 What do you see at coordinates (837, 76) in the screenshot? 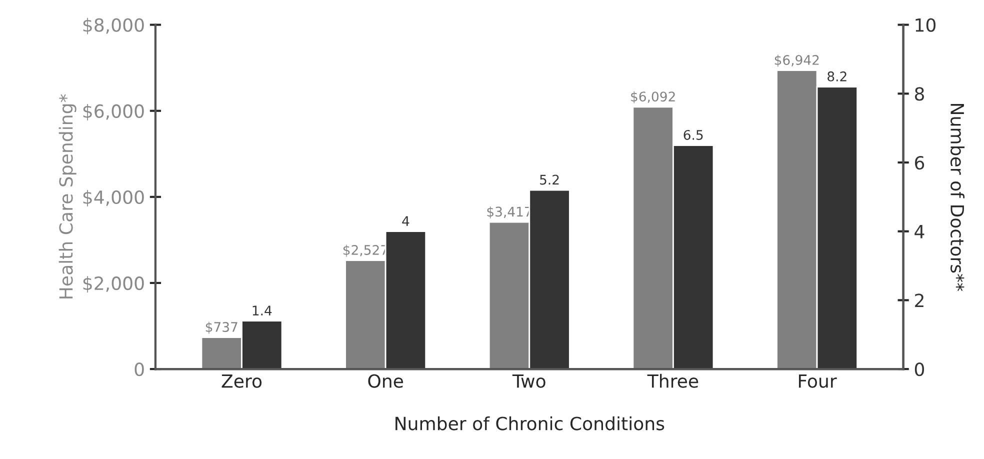
I see `data-label: 8.2` at bounding box center [837, 76].